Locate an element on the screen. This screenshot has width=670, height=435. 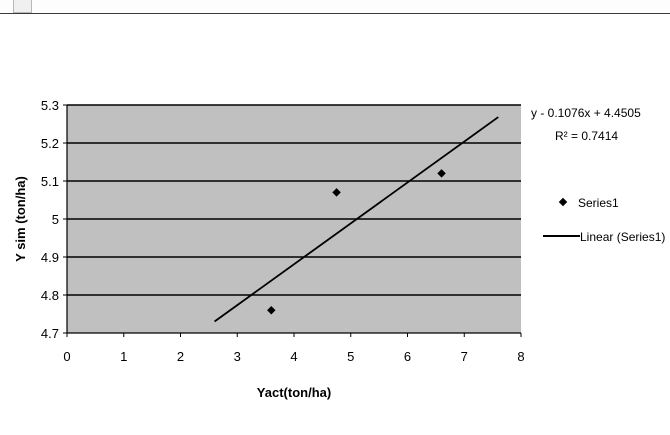
sheet-tab-stub is located at coordinates (22, 6).